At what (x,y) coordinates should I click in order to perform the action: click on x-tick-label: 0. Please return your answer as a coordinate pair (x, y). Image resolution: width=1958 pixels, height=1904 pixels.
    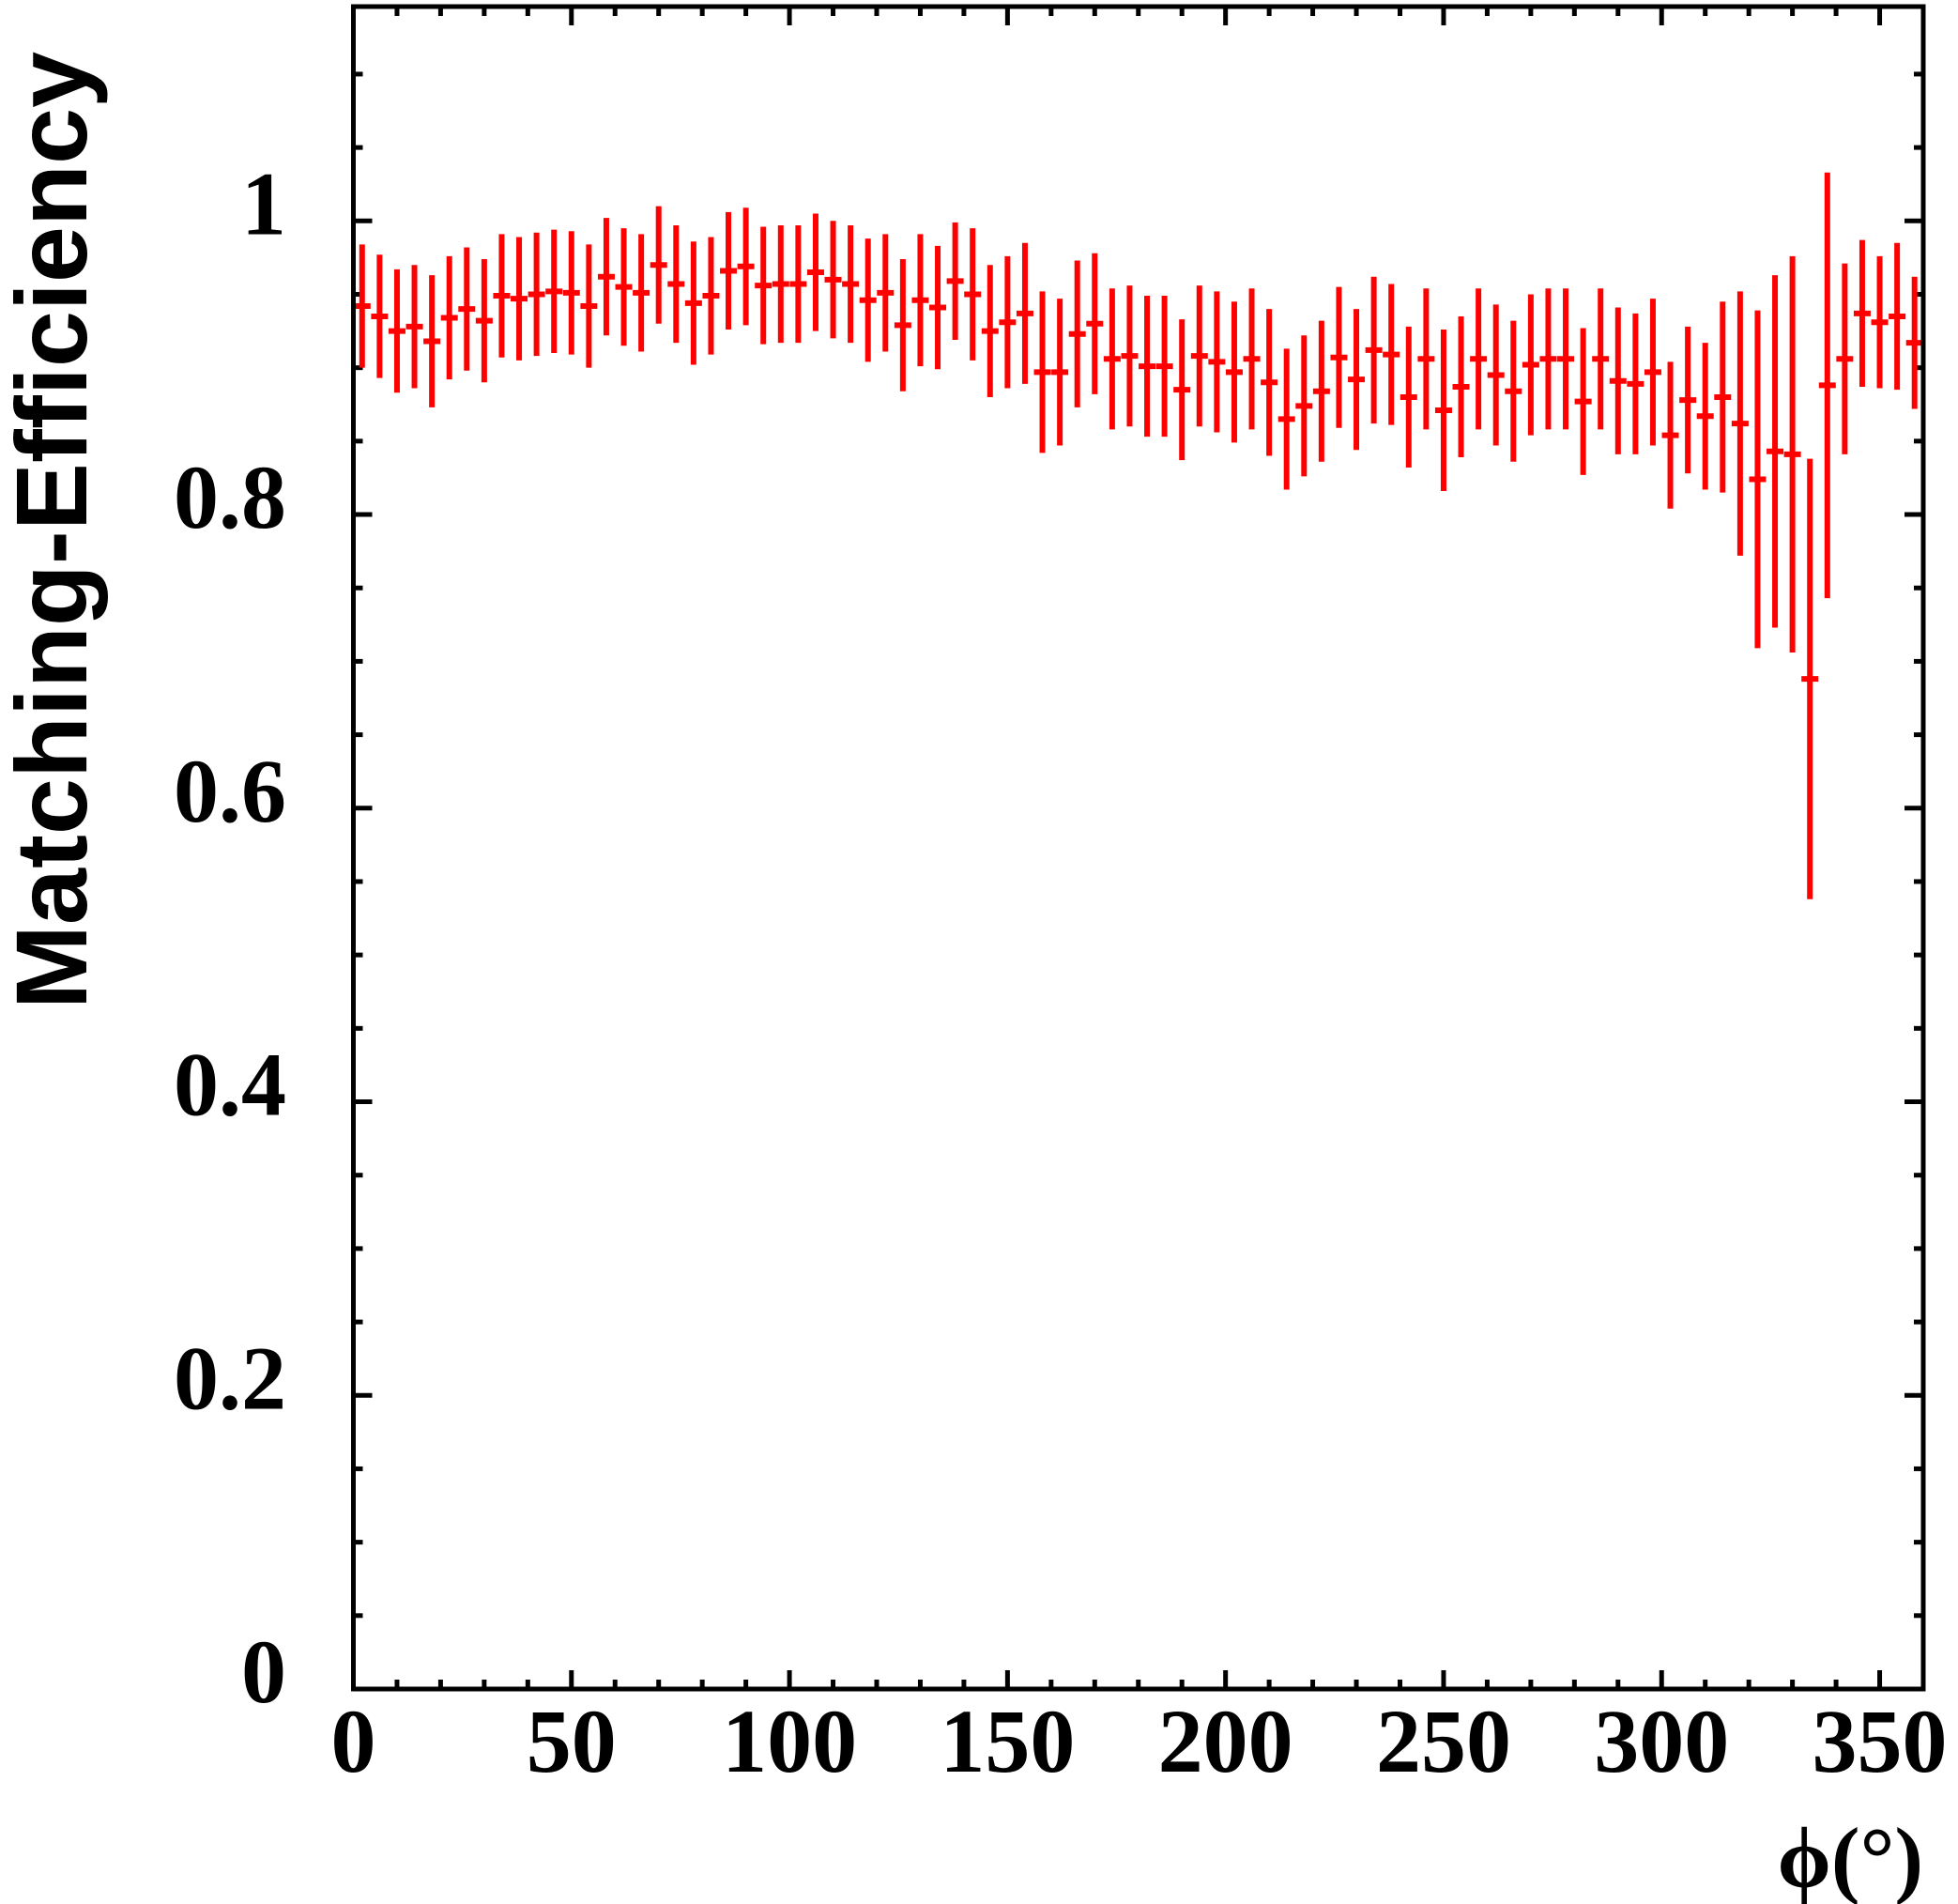
    Looking at the image, I should click on (354, 1741).